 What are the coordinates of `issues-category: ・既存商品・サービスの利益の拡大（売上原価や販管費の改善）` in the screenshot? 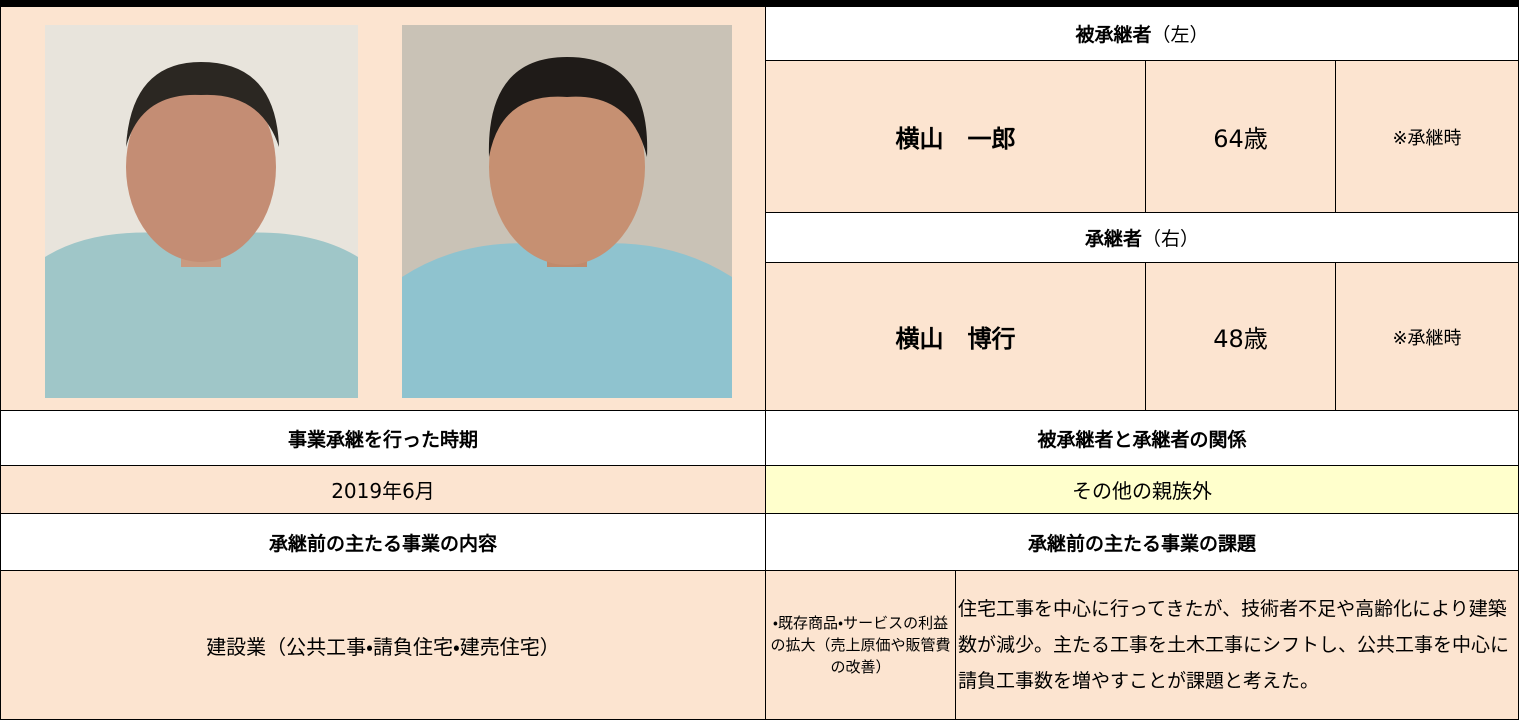 It's located at (860, 645).